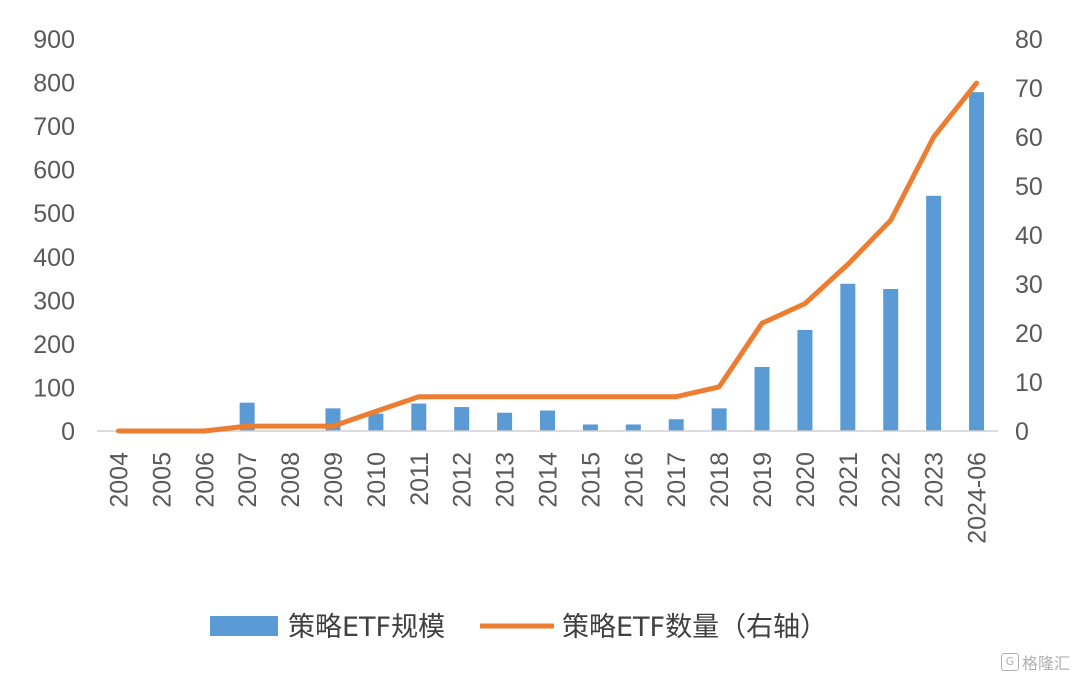 Image resolution: width=1080 pixels, height=682 pixels. What do you see at coordinates (806, 480) in the screenshot?
I see `x-tick-label: 2020` at bounding box center [806, 480].